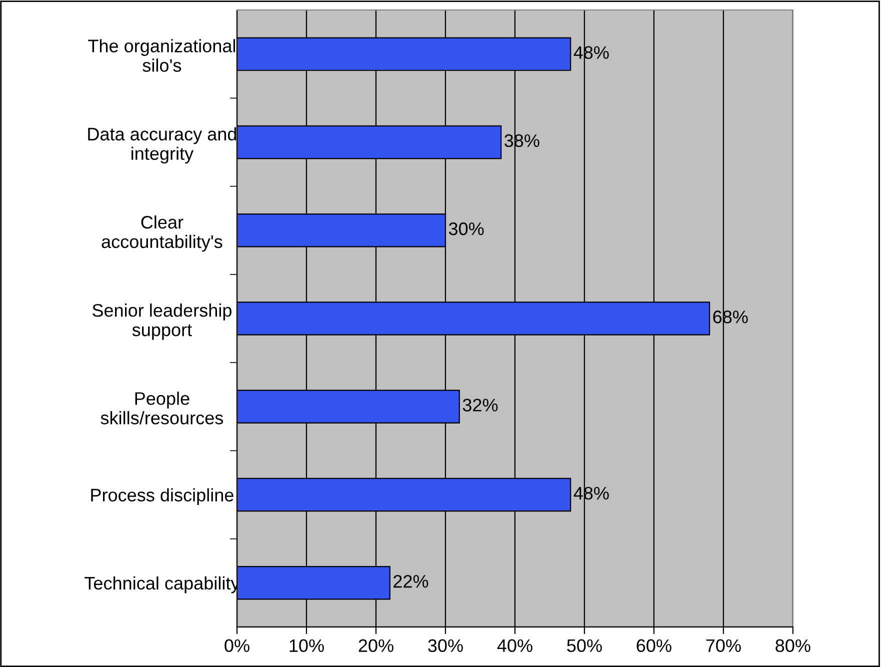 Image resolution: width=881 pixels, height=667 pixels. What do you see at coordinates (237, 645) in the screenshot?
I see `x-tick-label: 0%` at bounding box center [237, 645].